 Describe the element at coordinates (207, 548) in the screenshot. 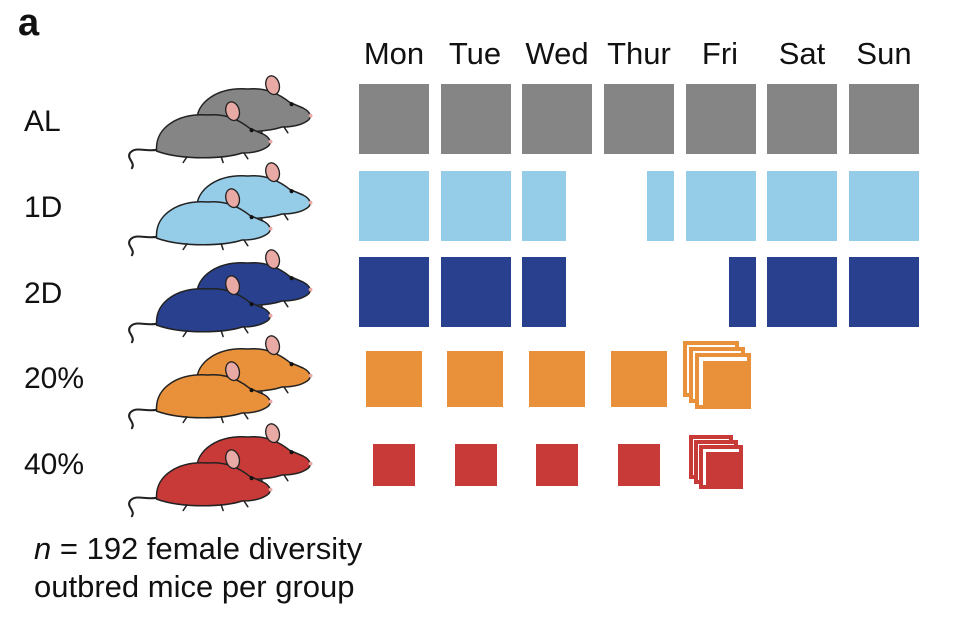

I see `caption-line-1-text: = 192 female diversity` at that location.